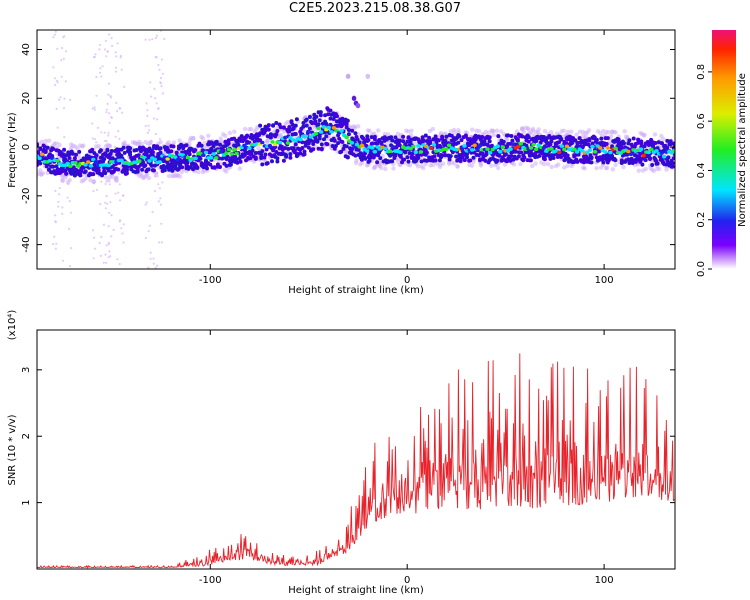 The image size is (750, 600). What do you see at coordinates (12, 325) in the screenshot?
I see `snr-multiplier: (x10⁴)` at bounding box center [12, 325].